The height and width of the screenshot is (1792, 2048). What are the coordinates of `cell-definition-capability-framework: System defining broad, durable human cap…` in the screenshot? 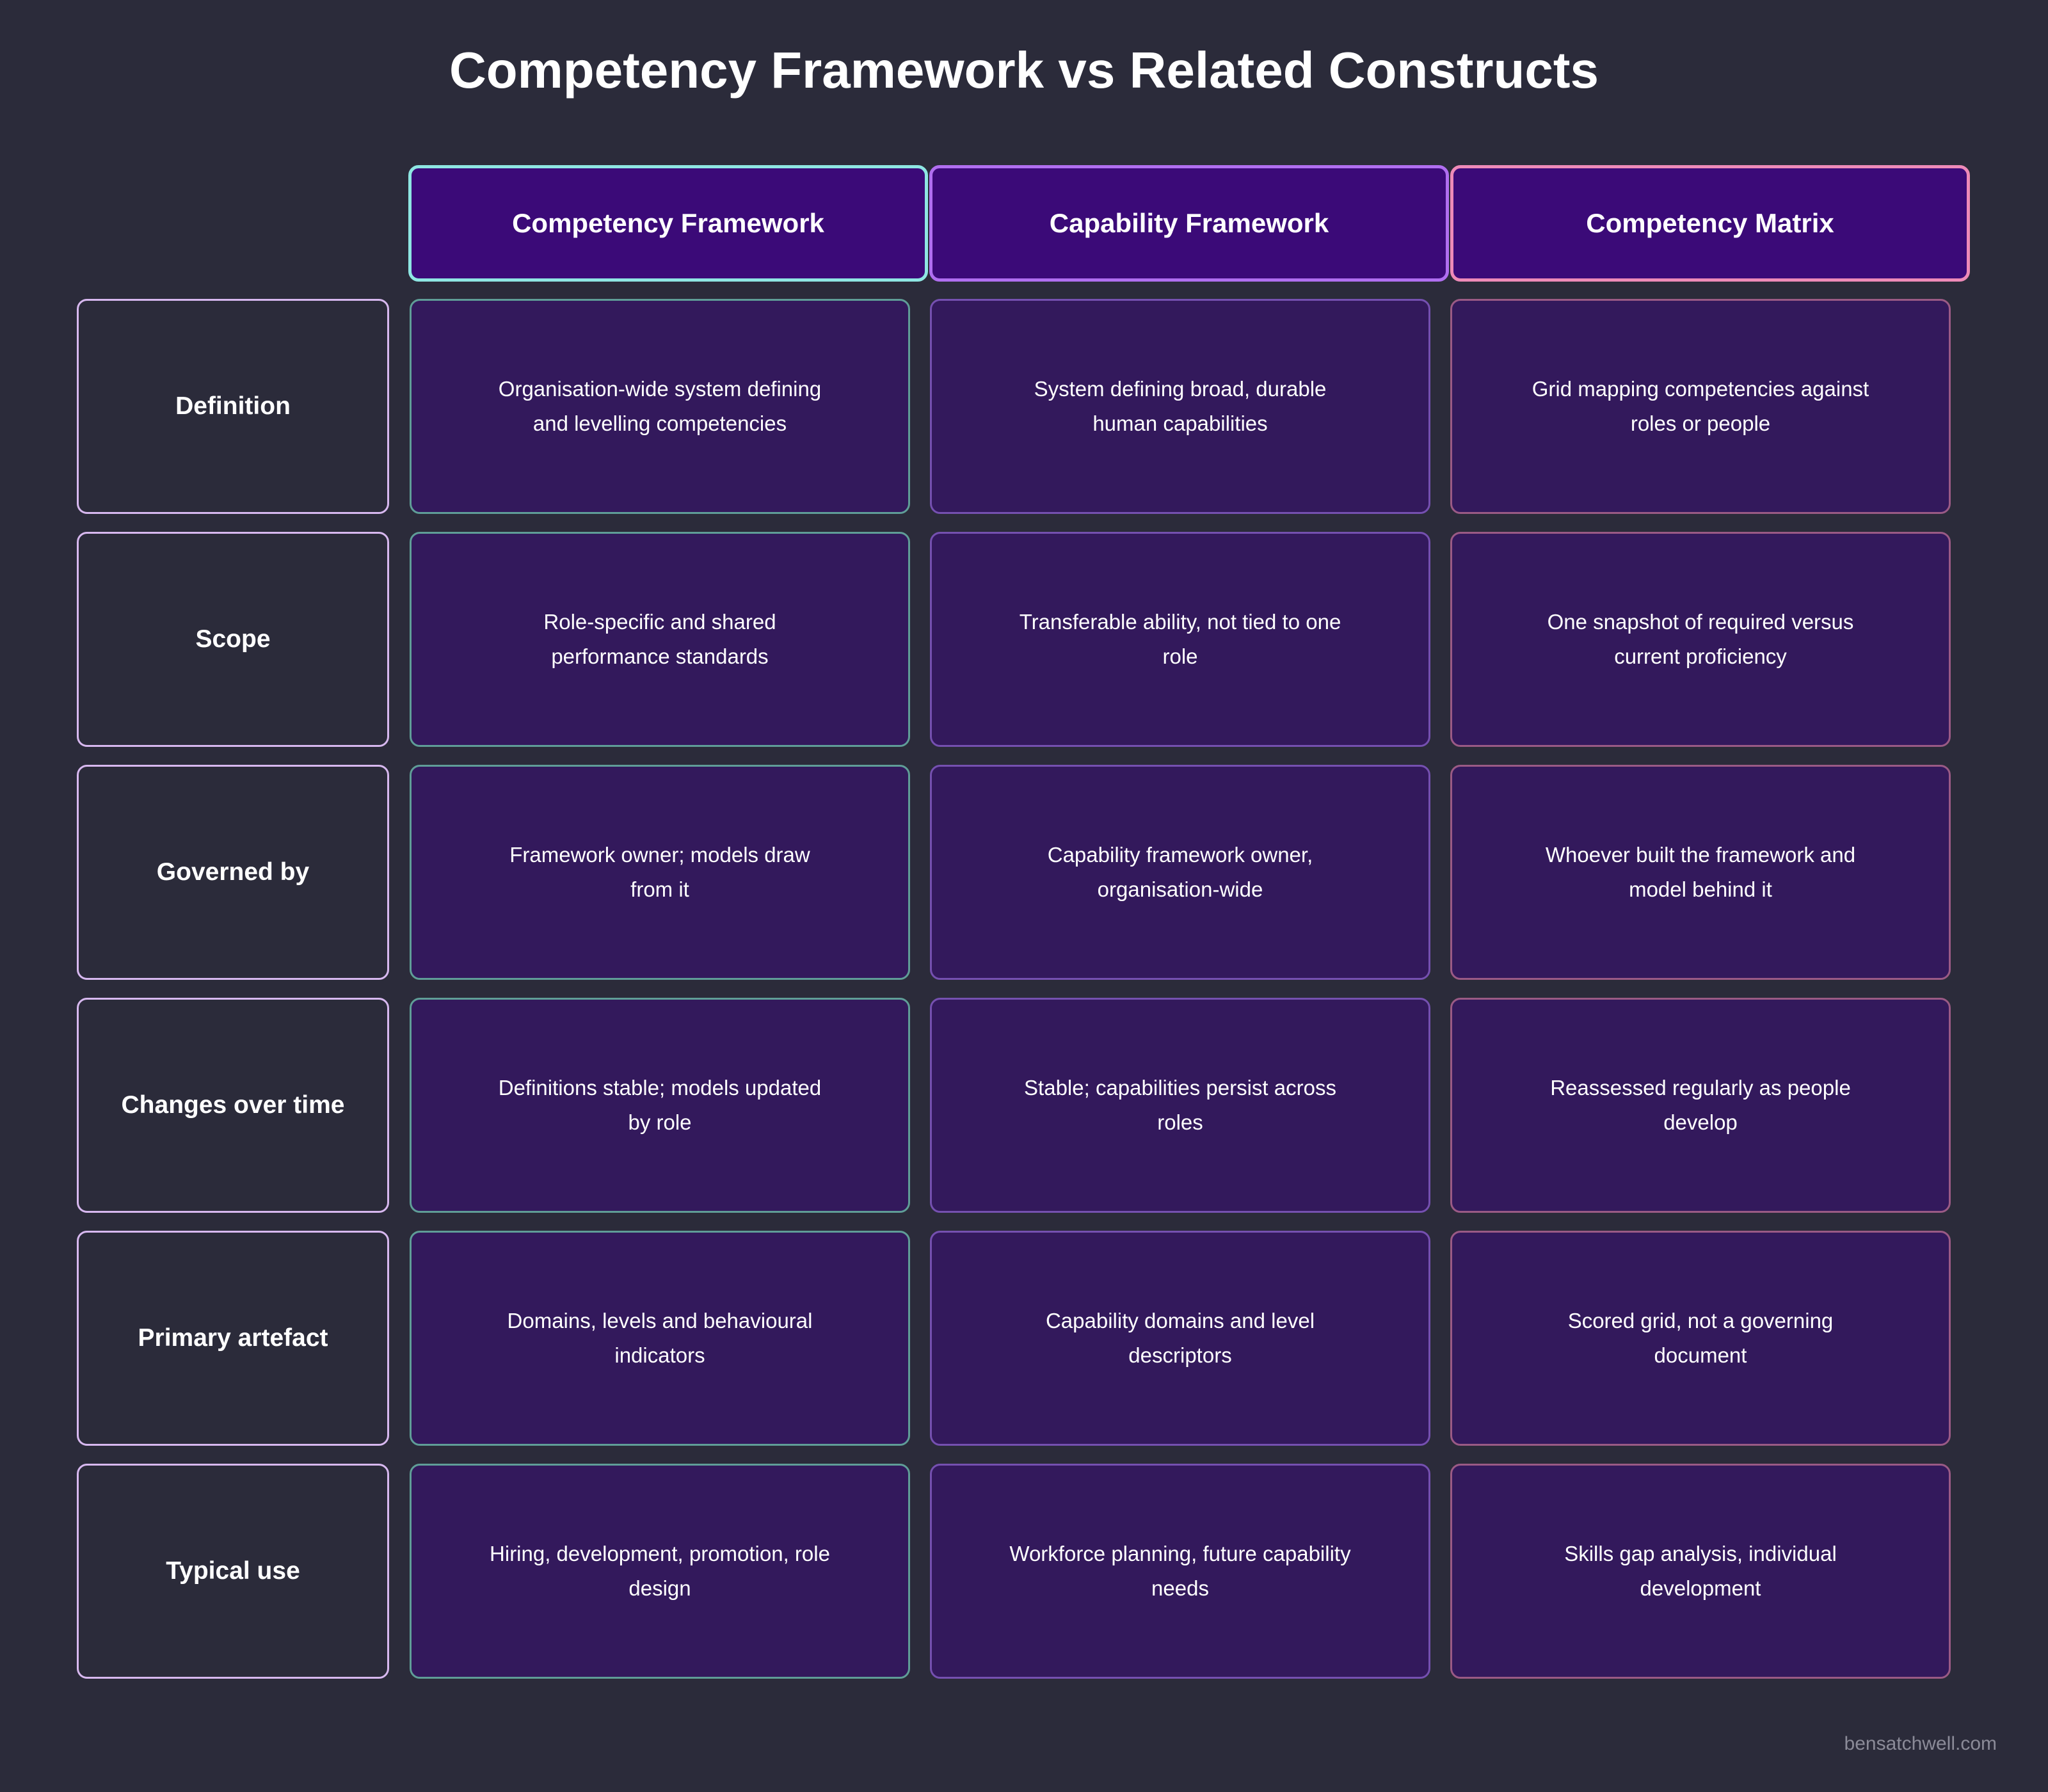 It's located at (1180, 406).